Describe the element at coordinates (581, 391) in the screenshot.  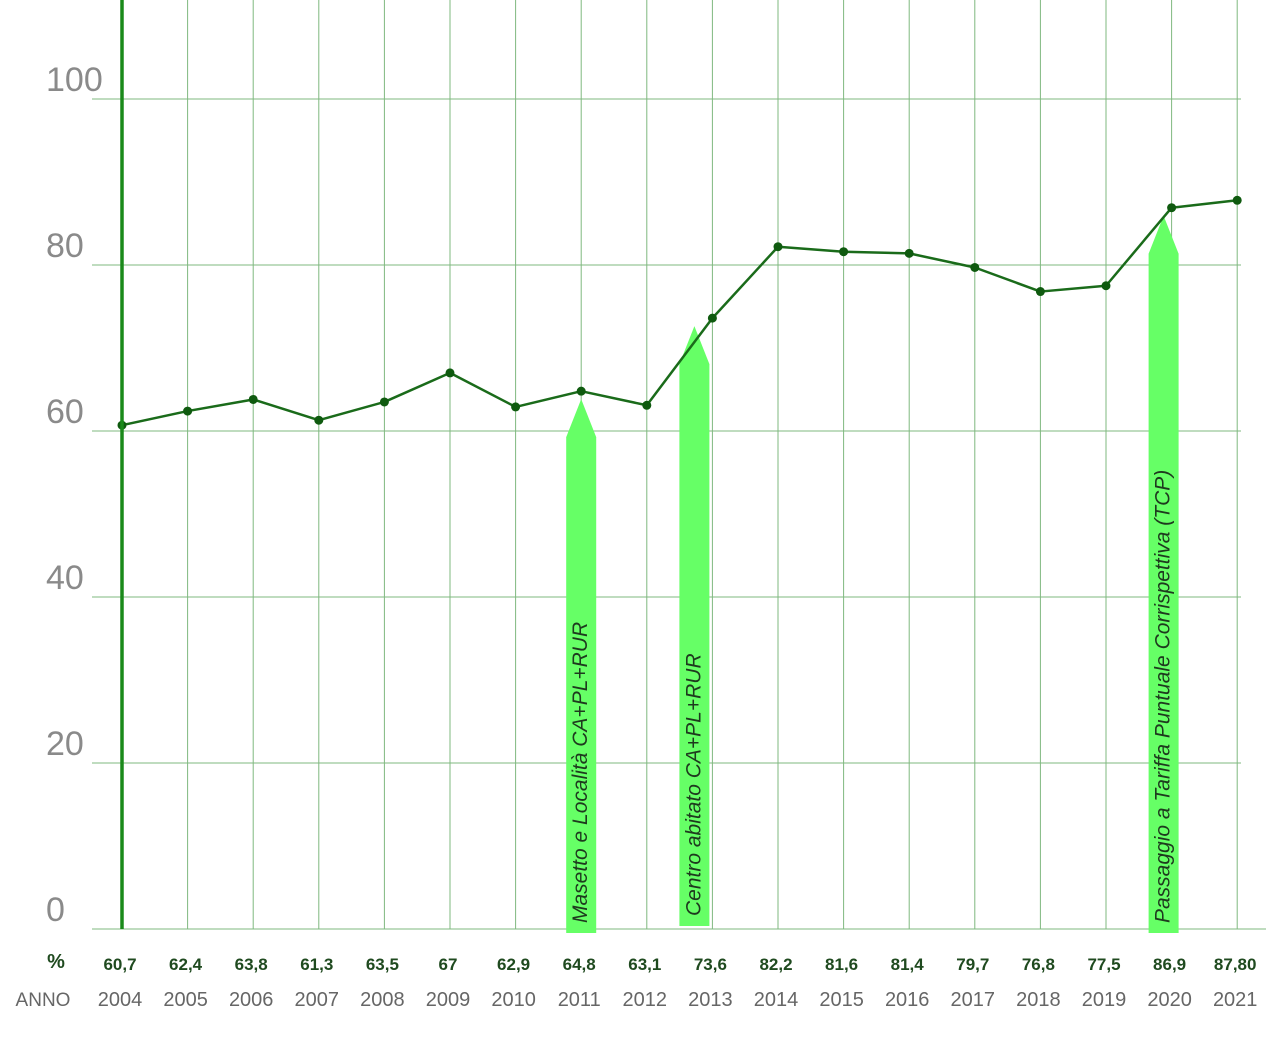
I see `data-point-2011` at that location.